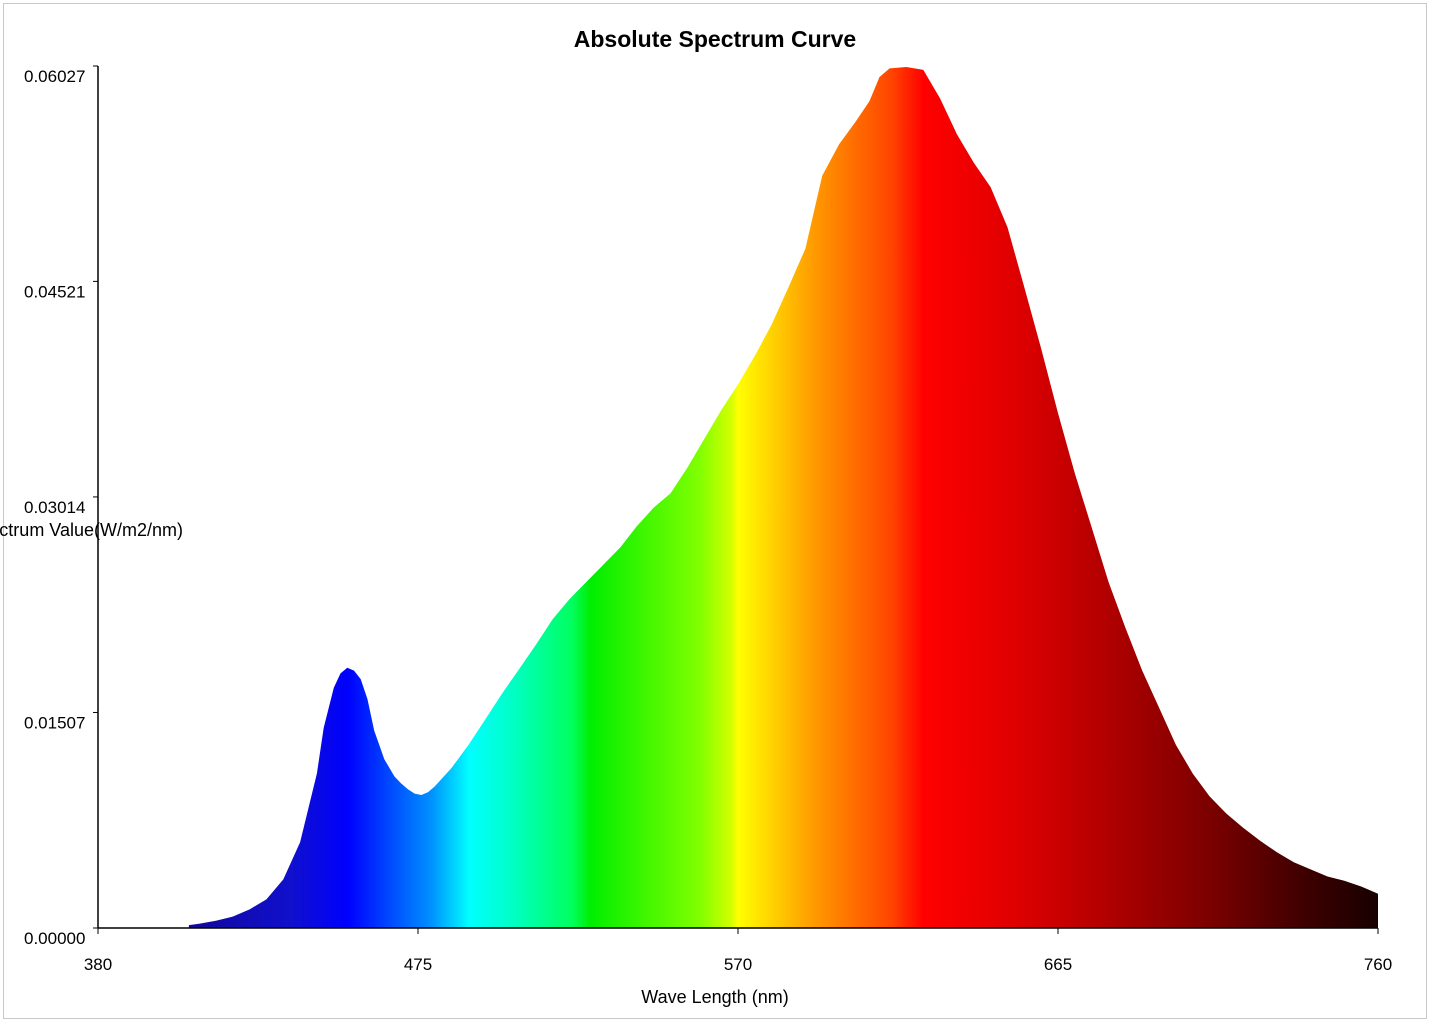 The image size is (1432, 1024). I want to click on x-tick-label: 665, so click(1058, 964).